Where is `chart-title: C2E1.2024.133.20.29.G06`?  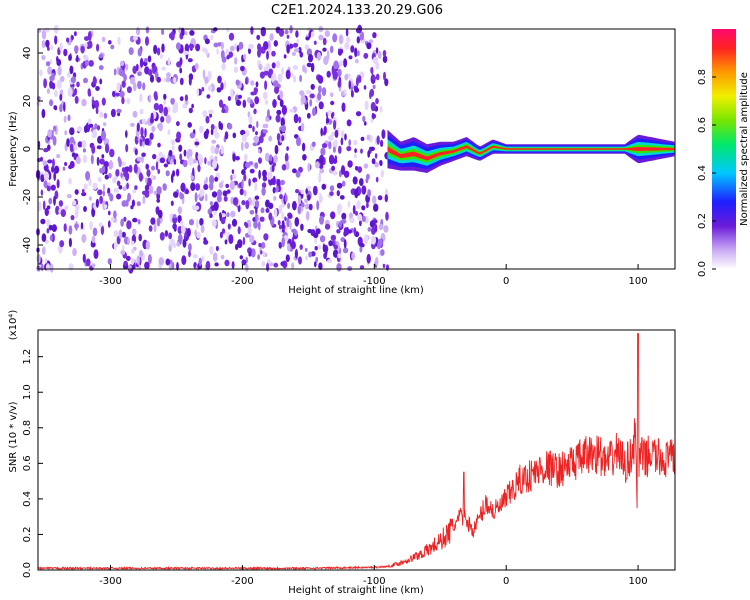 chart-title: C2E1.2024.133.20.29.G06 is located at coordinates (357, 10).